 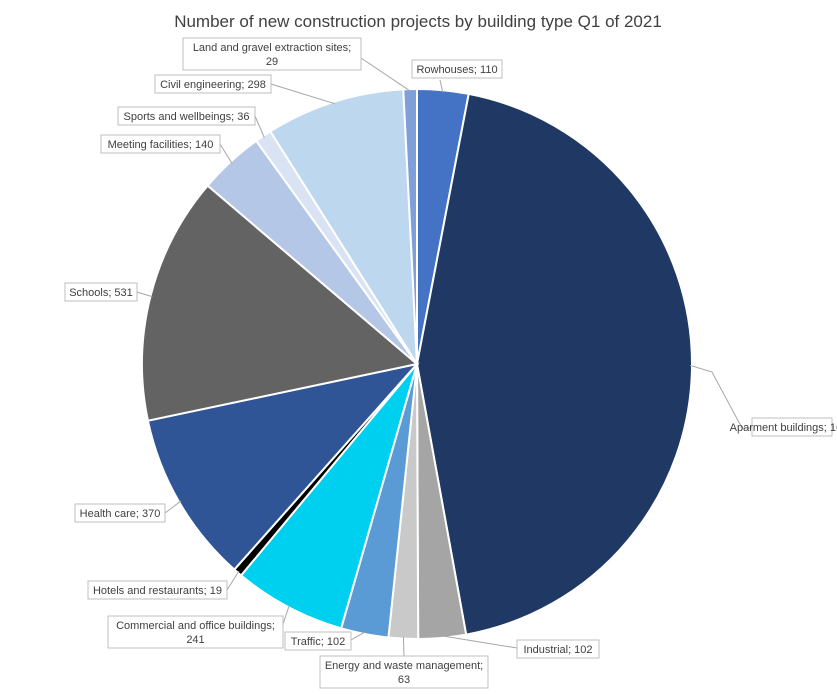 I want to click on leader-line-civil-engineering, so click(x=302, y=94).